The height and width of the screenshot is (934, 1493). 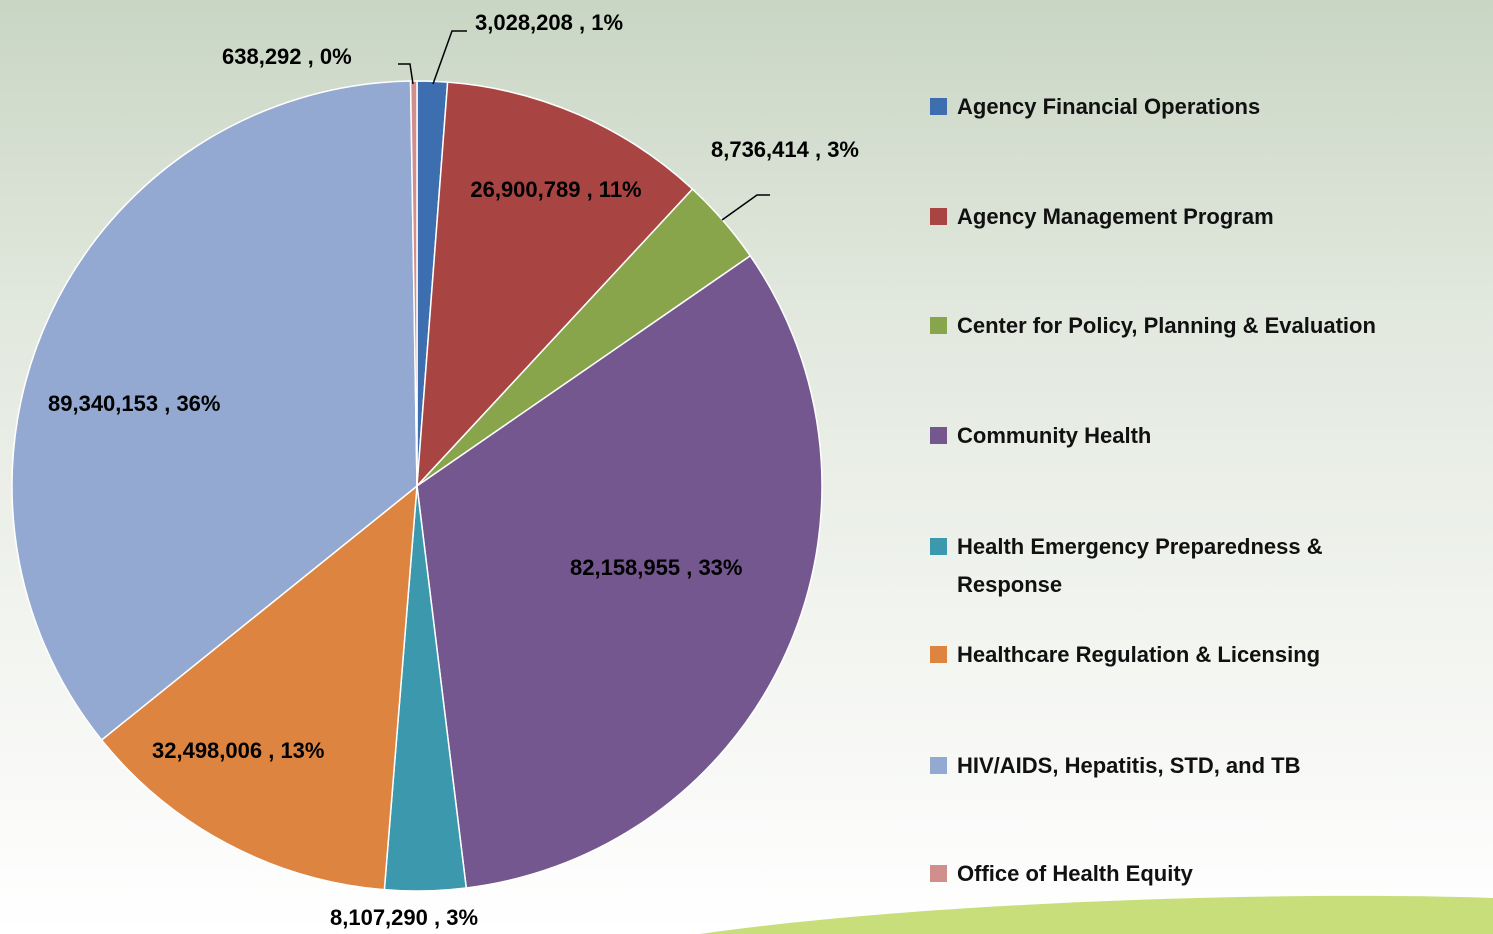 I want to click on legend-item: Community Health, so click(x=1202, y=436).